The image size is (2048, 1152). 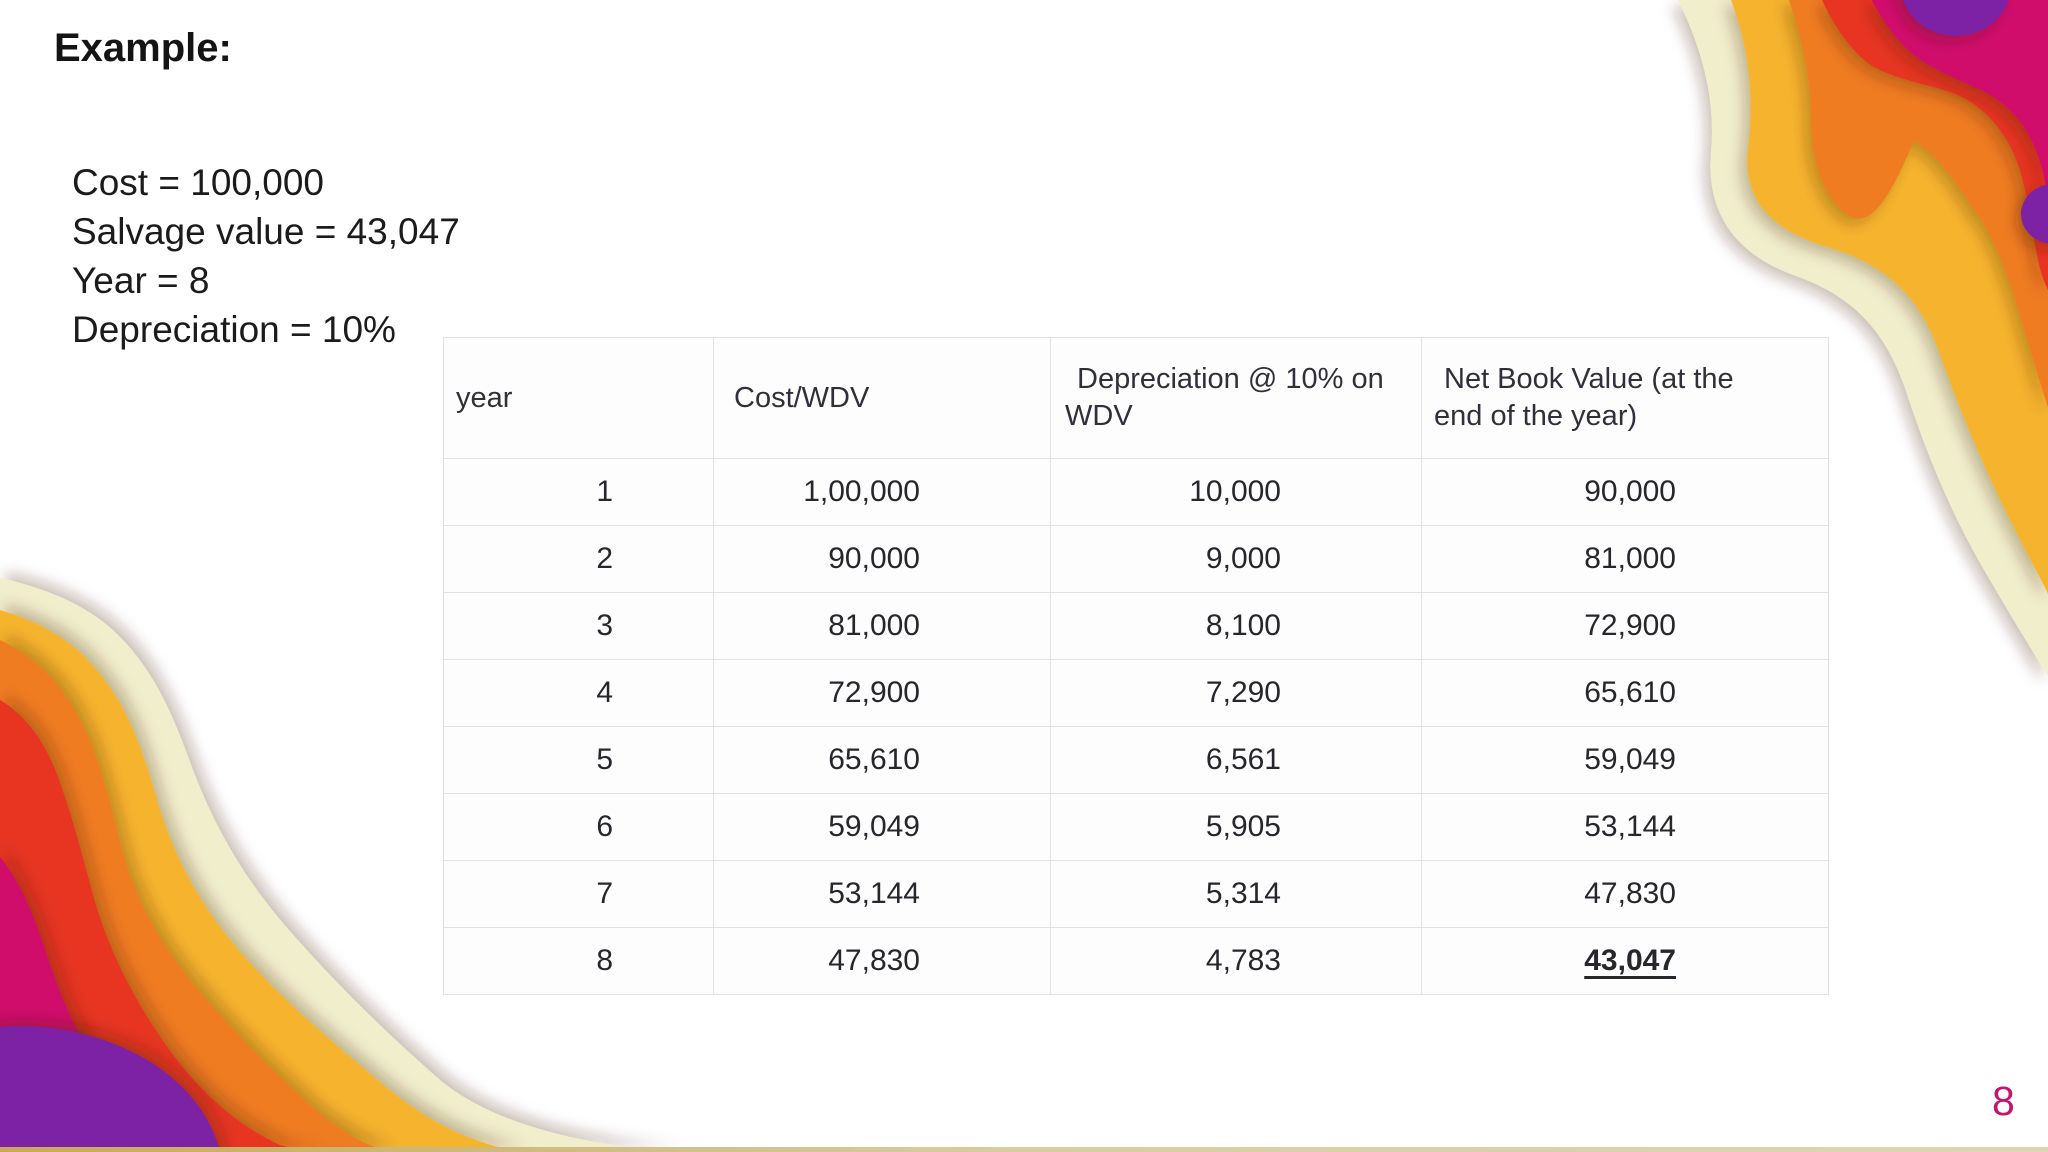 What do you see at coordinates (110, 1089) in the screenshot?
I see `purple-blob-bottom-left` at bounding box center [110, 1089].